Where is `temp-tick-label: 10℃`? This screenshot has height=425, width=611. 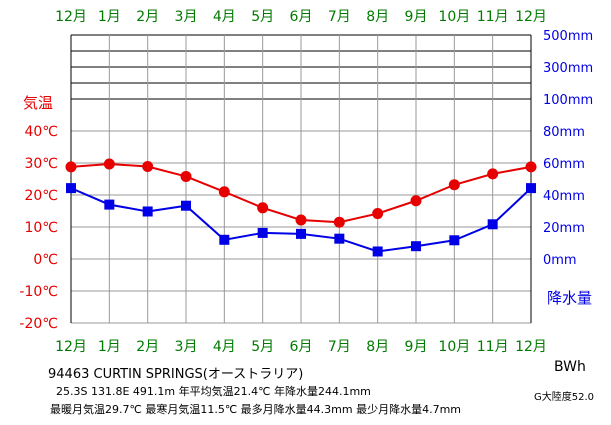 temp-tick-label: 10℃ is located at coordinates (41, 228).